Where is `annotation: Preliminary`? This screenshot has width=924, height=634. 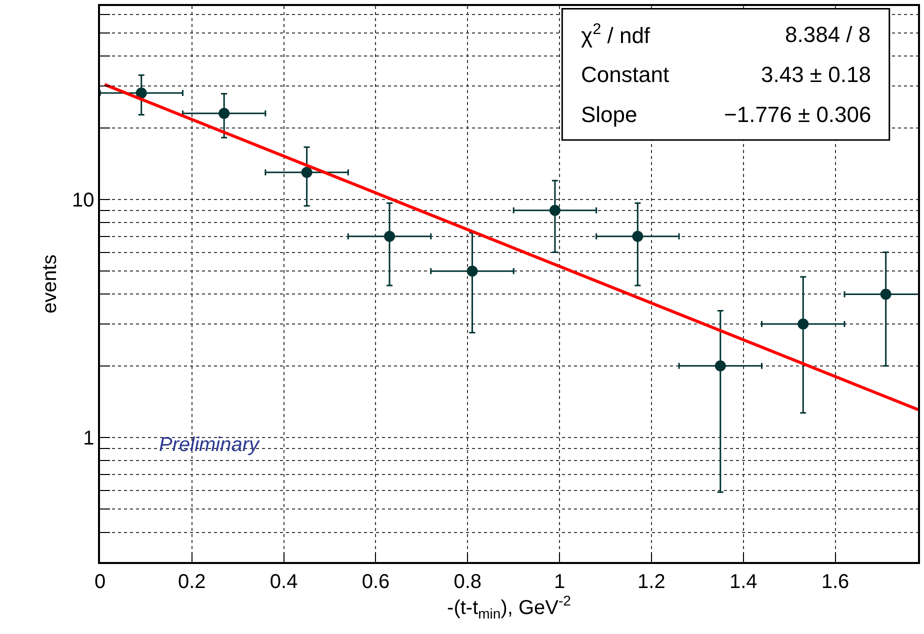 annotation: Preliminary is located at coordinates (209, 445).